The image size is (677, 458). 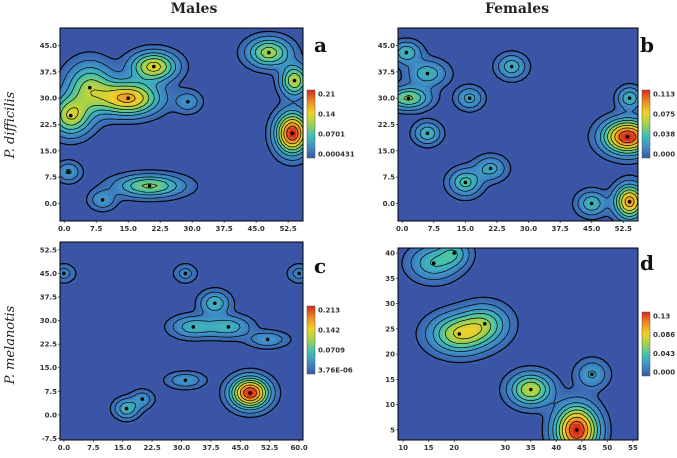 I want to click on colorbar-tick-label: 0.13, so click(x=661, y=317).